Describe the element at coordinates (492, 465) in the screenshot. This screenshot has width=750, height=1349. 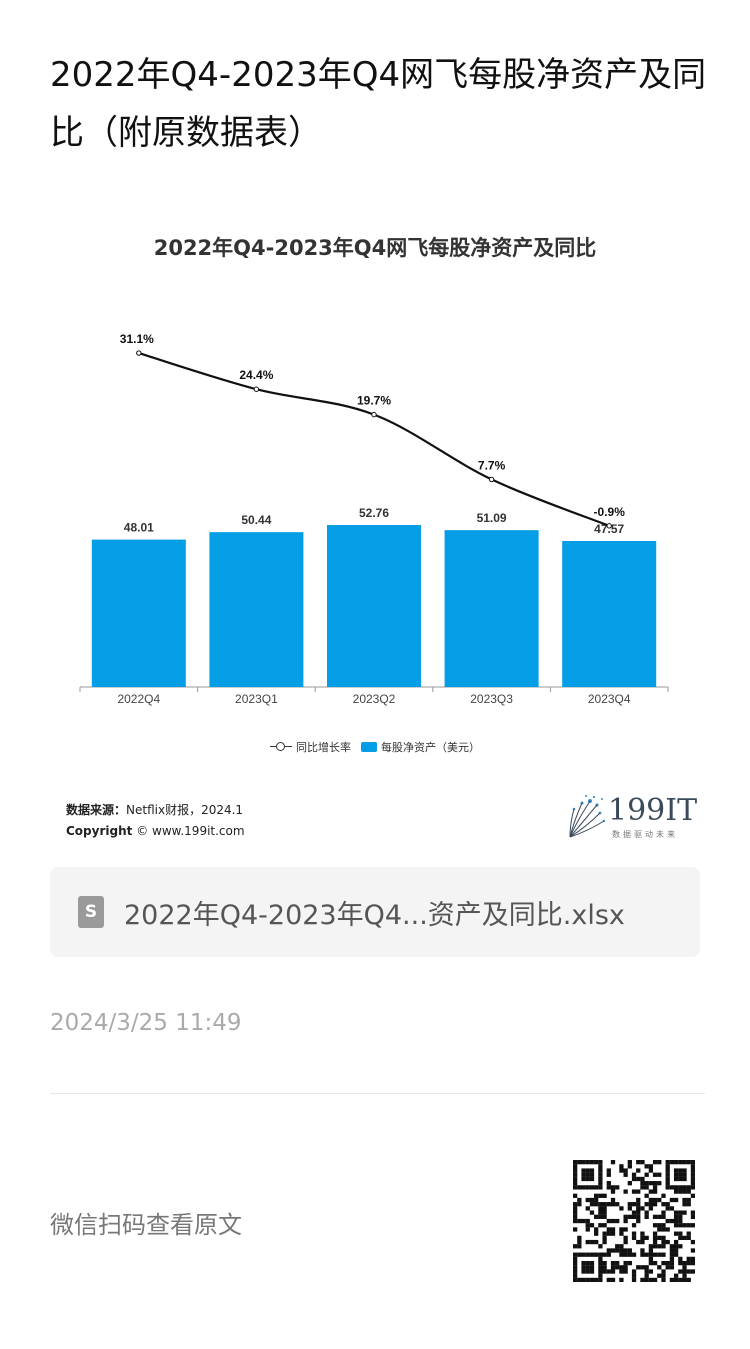
I see `growth-rate-label: 7.7%` at that location.